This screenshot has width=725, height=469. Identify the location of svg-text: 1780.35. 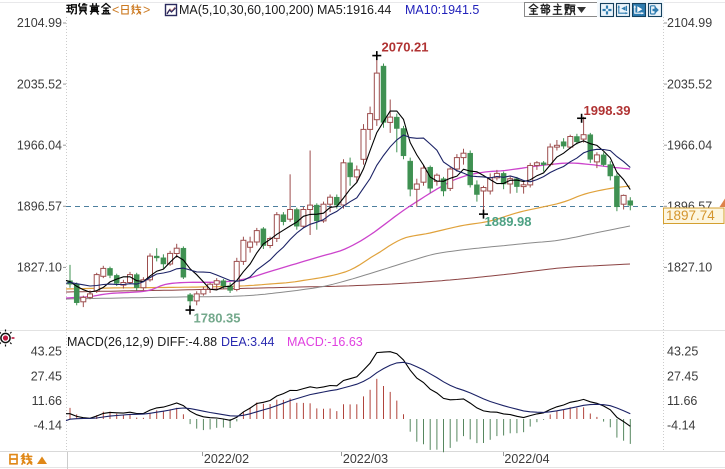
(217, 318).